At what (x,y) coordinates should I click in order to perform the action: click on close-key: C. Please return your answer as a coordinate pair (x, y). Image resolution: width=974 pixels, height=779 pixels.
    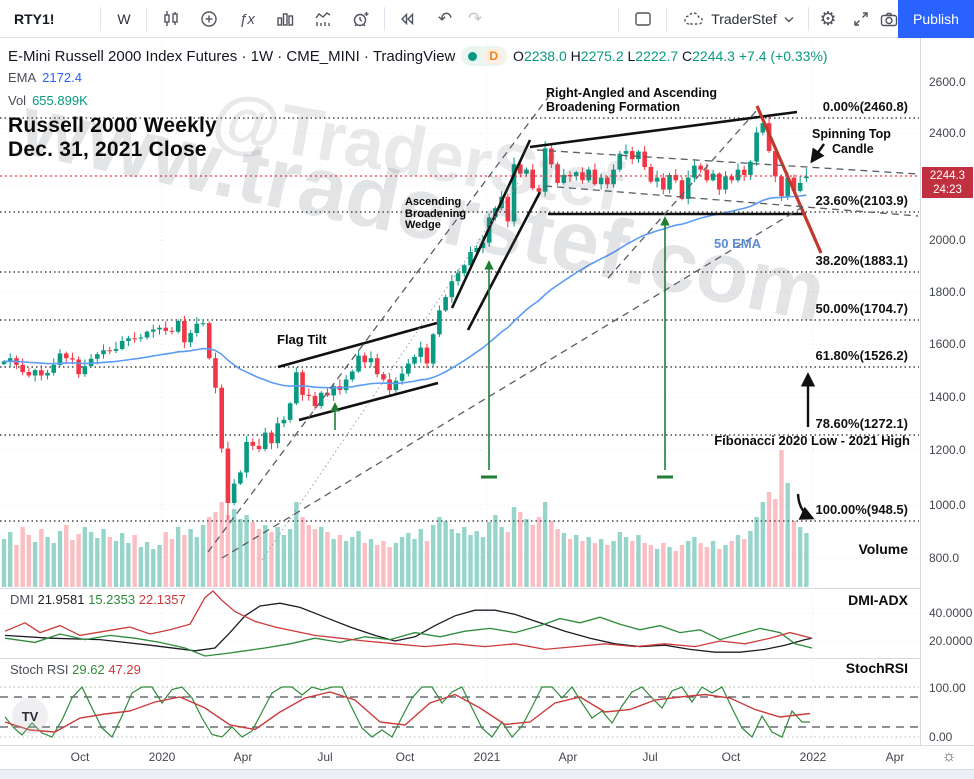
    Looking at the image, I should click on (687, 56).